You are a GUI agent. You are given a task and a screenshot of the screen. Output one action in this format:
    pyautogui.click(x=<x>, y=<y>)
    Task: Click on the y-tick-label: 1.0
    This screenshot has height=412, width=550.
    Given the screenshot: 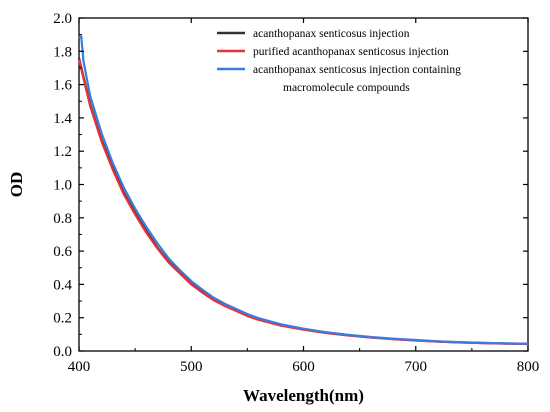 What is the action you would take?
    pyautogui.click(x=62, y=186)
    